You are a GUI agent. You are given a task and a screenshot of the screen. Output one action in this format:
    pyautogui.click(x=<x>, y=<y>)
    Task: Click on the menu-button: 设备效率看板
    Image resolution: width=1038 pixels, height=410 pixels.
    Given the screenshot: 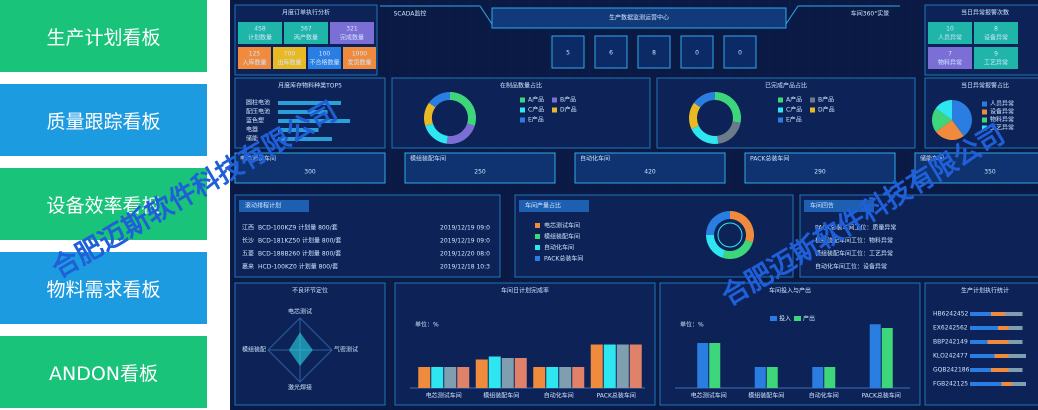 What is the action you would take?
    pyautogui.click(x=103, y=204)
    